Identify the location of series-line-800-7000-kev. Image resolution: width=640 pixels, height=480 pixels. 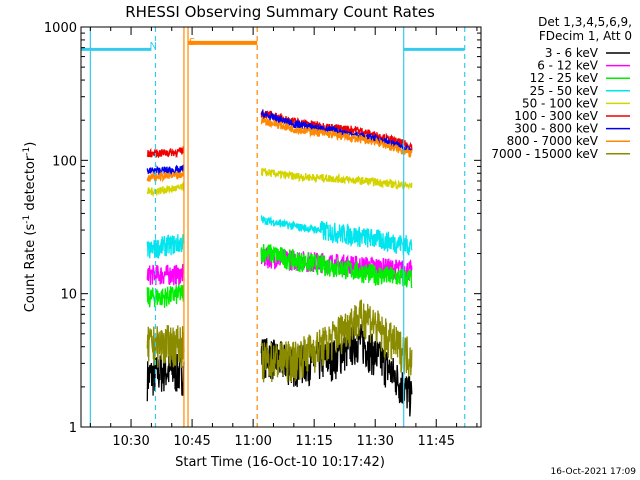
(279, 149).